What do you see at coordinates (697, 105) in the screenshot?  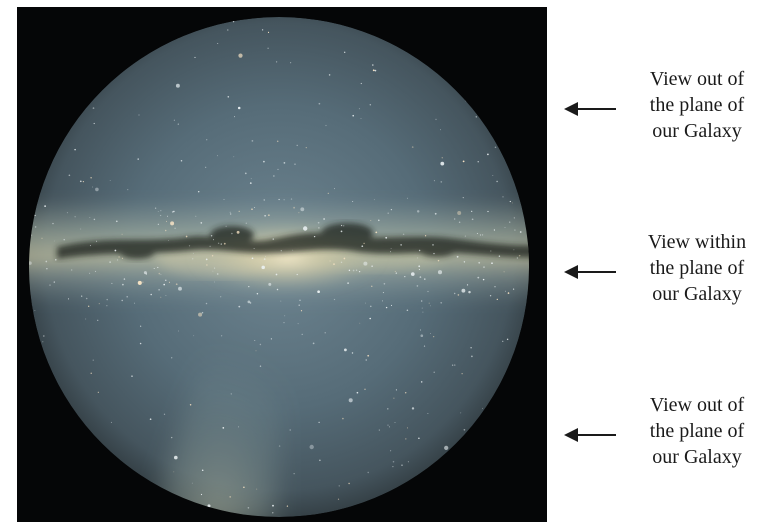 I see `caption-line: the plane of` at bounding box center [697, 105].